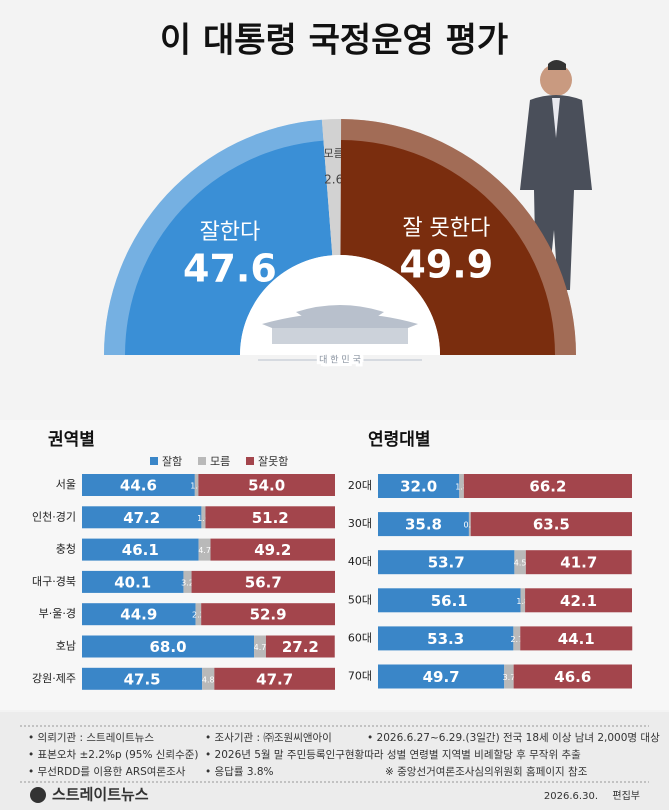 The width and height of the screenshot is (669, 810). I want to click on value-label: 40.1, so click(132, 582).